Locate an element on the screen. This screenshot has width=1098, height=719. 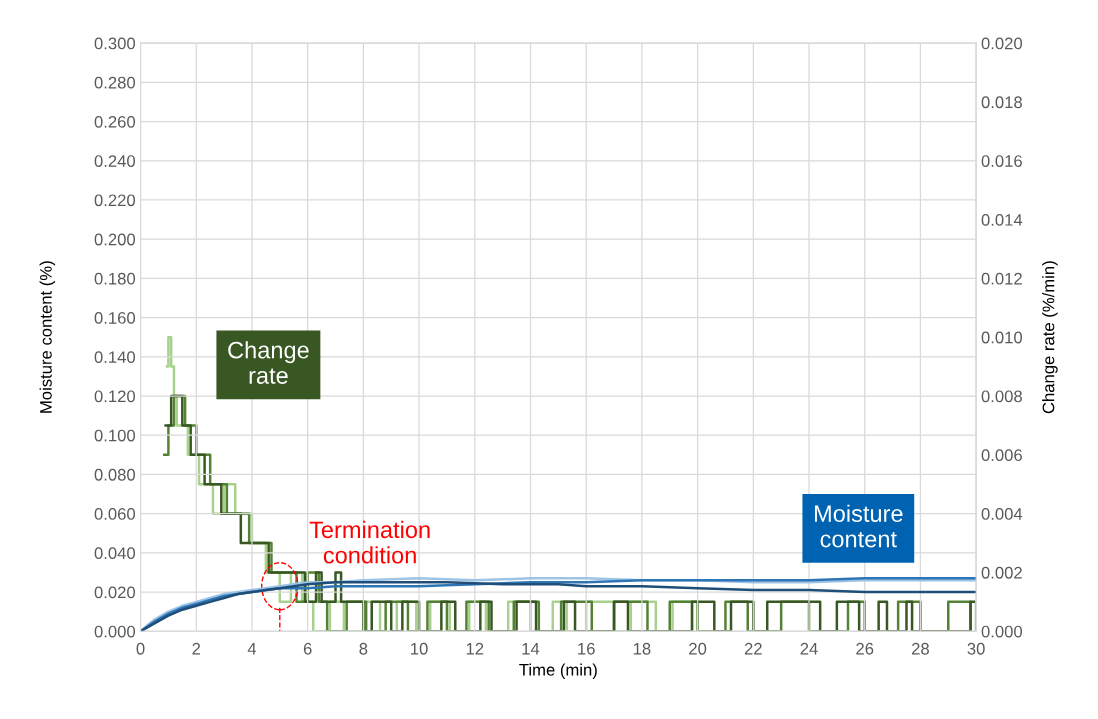
x-tick-label: 0 is located at coordinates (140, 648).